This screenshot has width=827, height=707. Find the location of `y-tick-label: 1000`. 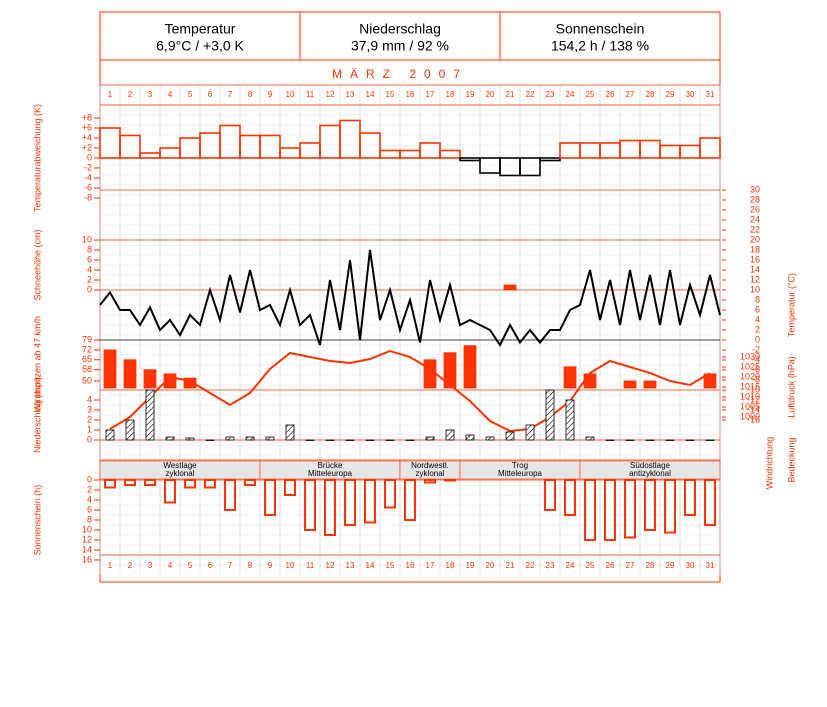

y-tick-label: 1000 is located at coordinates (750, 416).